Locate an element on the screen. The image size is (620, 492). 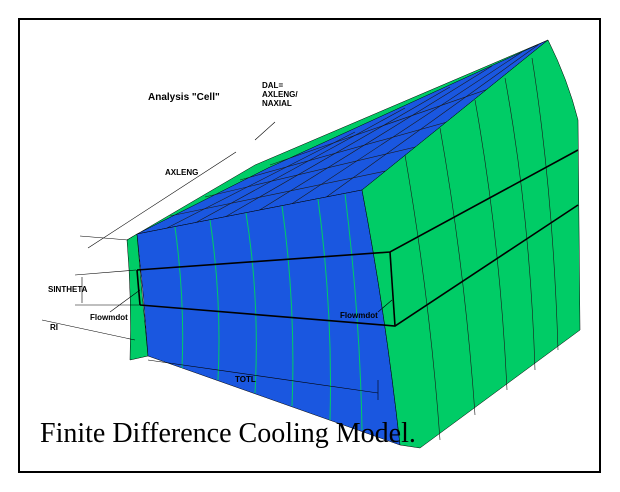
axleng-label: AXLENG is located at coordinates (181, 172).